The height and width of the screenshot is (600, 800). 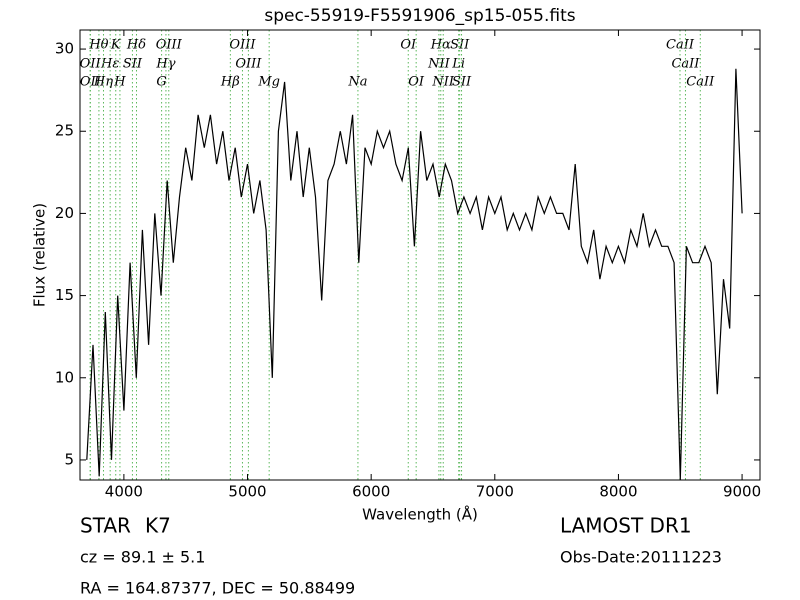 What do you see at coordinates (742, 492) in the screenshot?
I see `x-tick-label: 9000` at bounding box center [742, 492].